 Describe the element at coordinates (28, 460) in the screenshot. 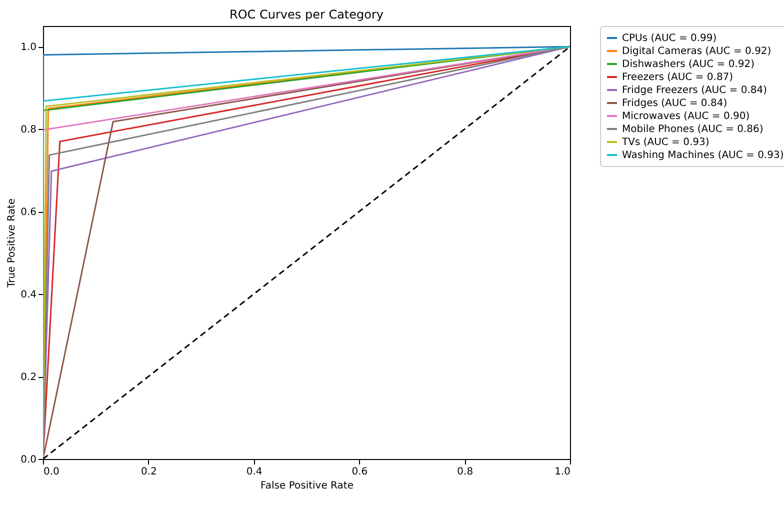

I see `y-tick-label: 0.0` at that location.